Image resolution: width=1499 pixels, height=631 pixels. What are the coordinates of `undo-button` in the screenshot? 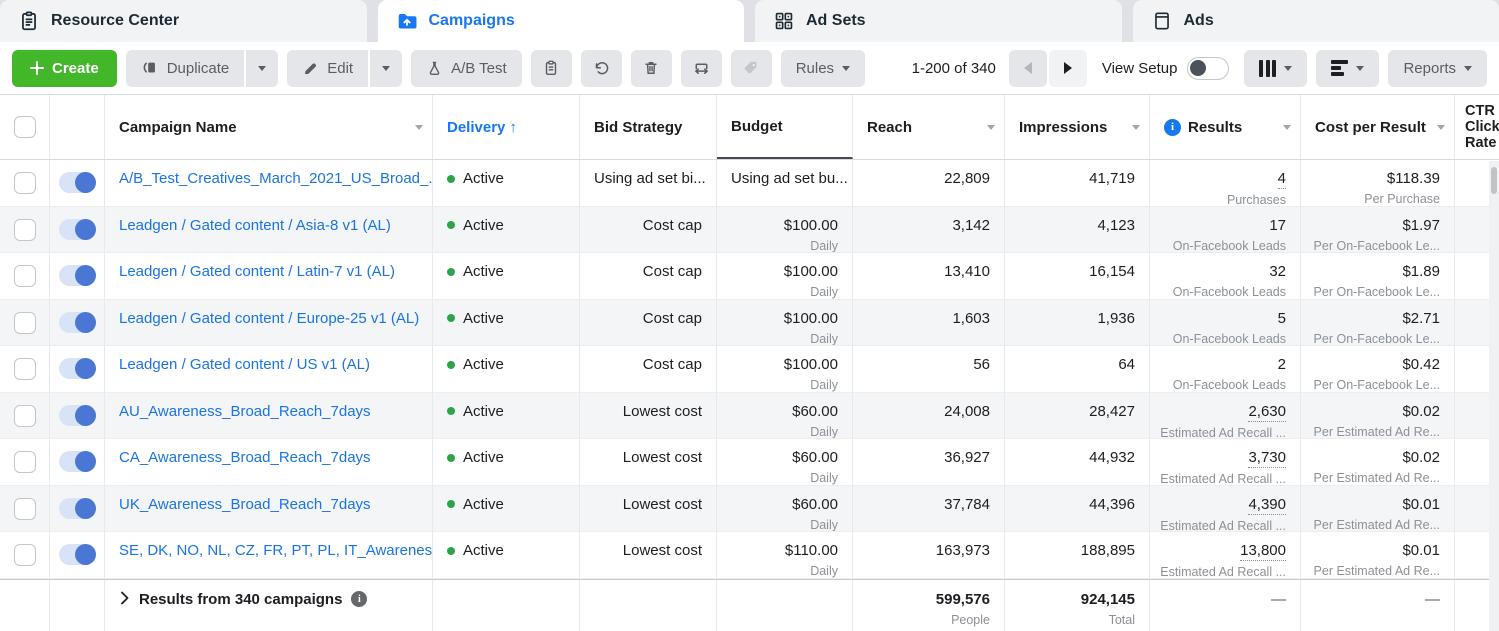 It's located at (601, 68).